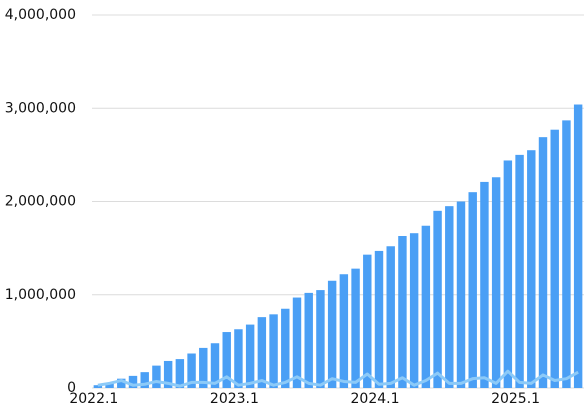  I want to click on x-tick-label: 2024.1, so click(375, 399).